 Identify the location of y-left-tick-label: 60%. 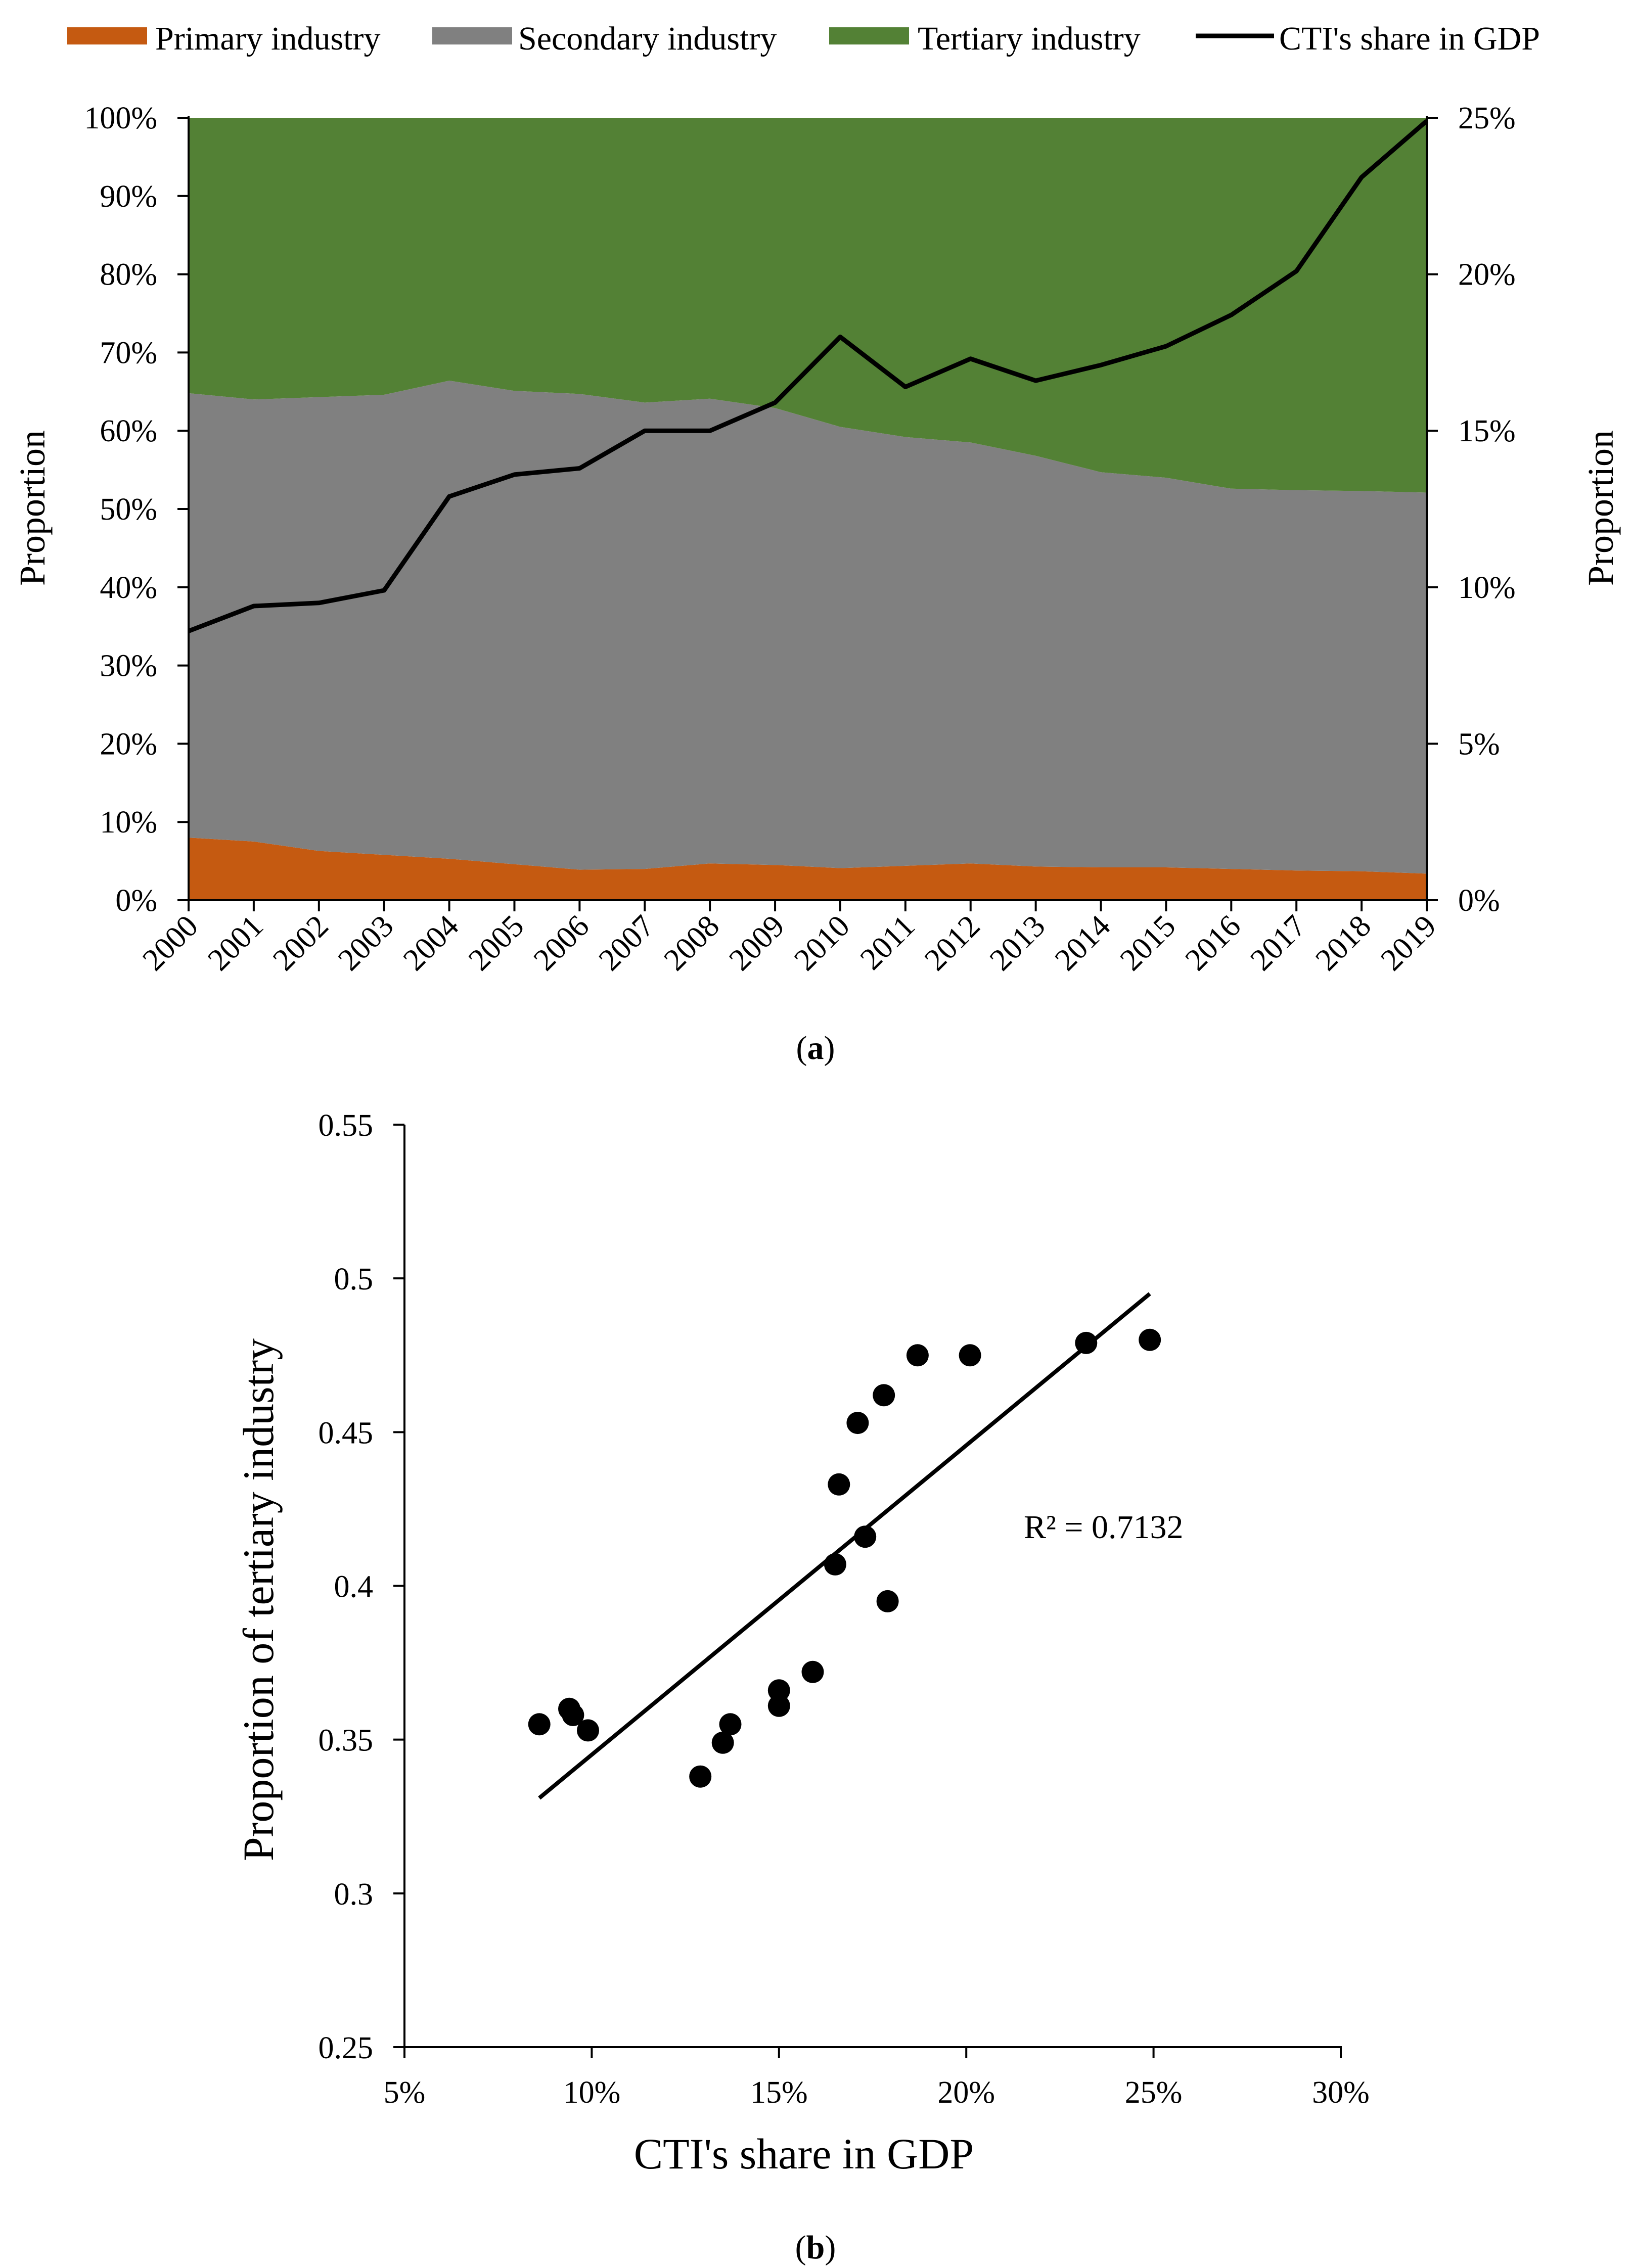
(128, 431).